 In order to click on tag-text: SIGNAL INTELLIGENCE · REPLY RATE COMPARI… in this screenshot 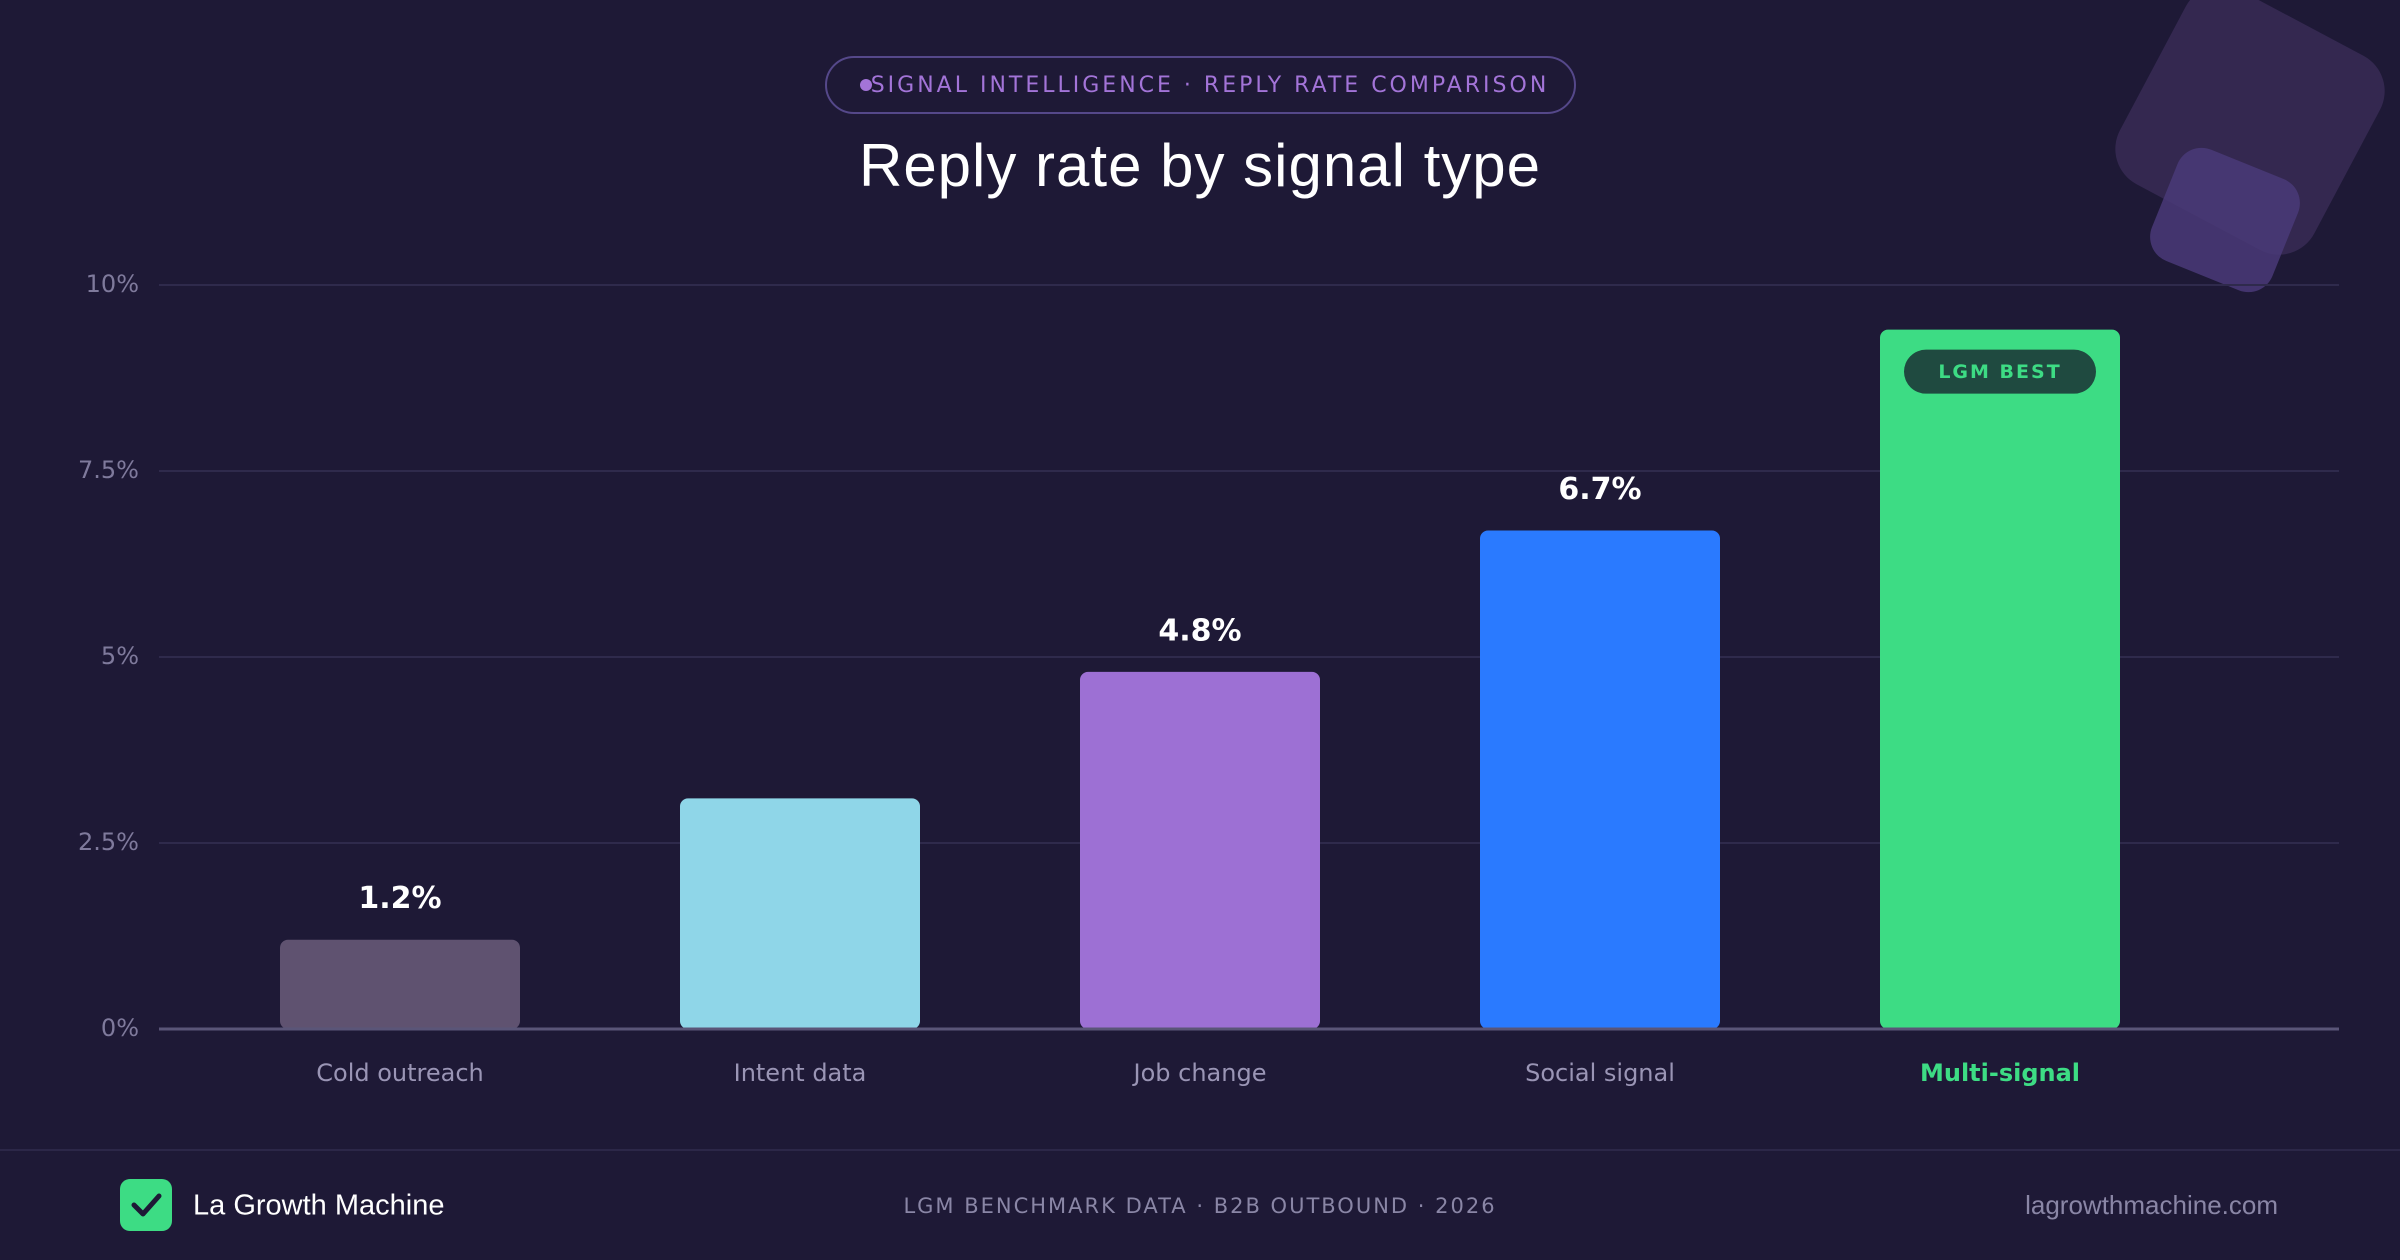, I will do `click(1210, 85)`.